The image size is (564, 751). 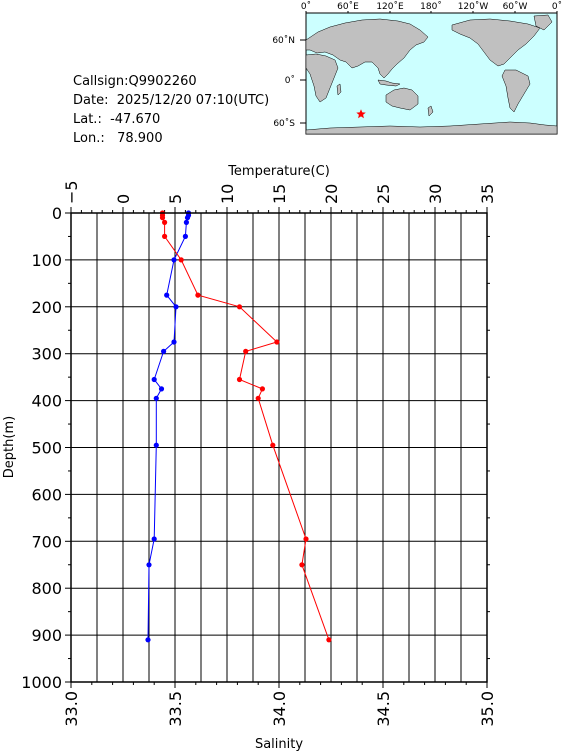 I want to click on longitude-text: Lon.: 78.900, so click(x=118, y=138).